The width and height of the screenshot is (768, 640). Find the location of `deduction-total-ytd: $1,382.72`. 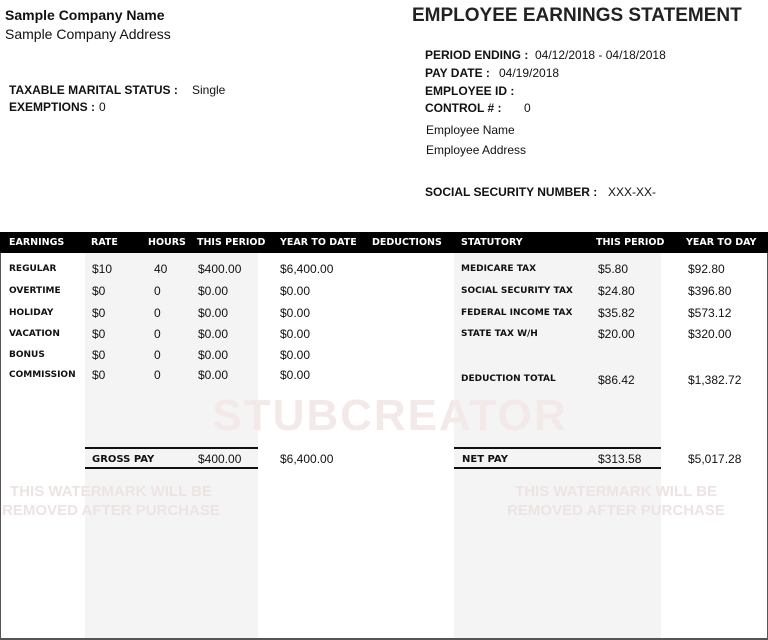

deduction-total-ytd: $1,382.72 is located at coordinates (715, 380).